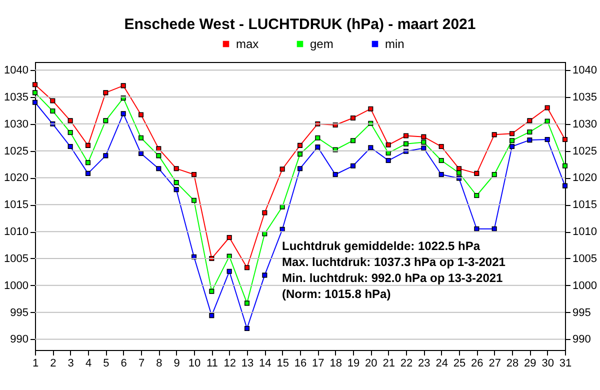  What do you see at coordinates (459, 364) in the screenshot?
I see `x-tick-label: 25` at bounding box center [459, 364].